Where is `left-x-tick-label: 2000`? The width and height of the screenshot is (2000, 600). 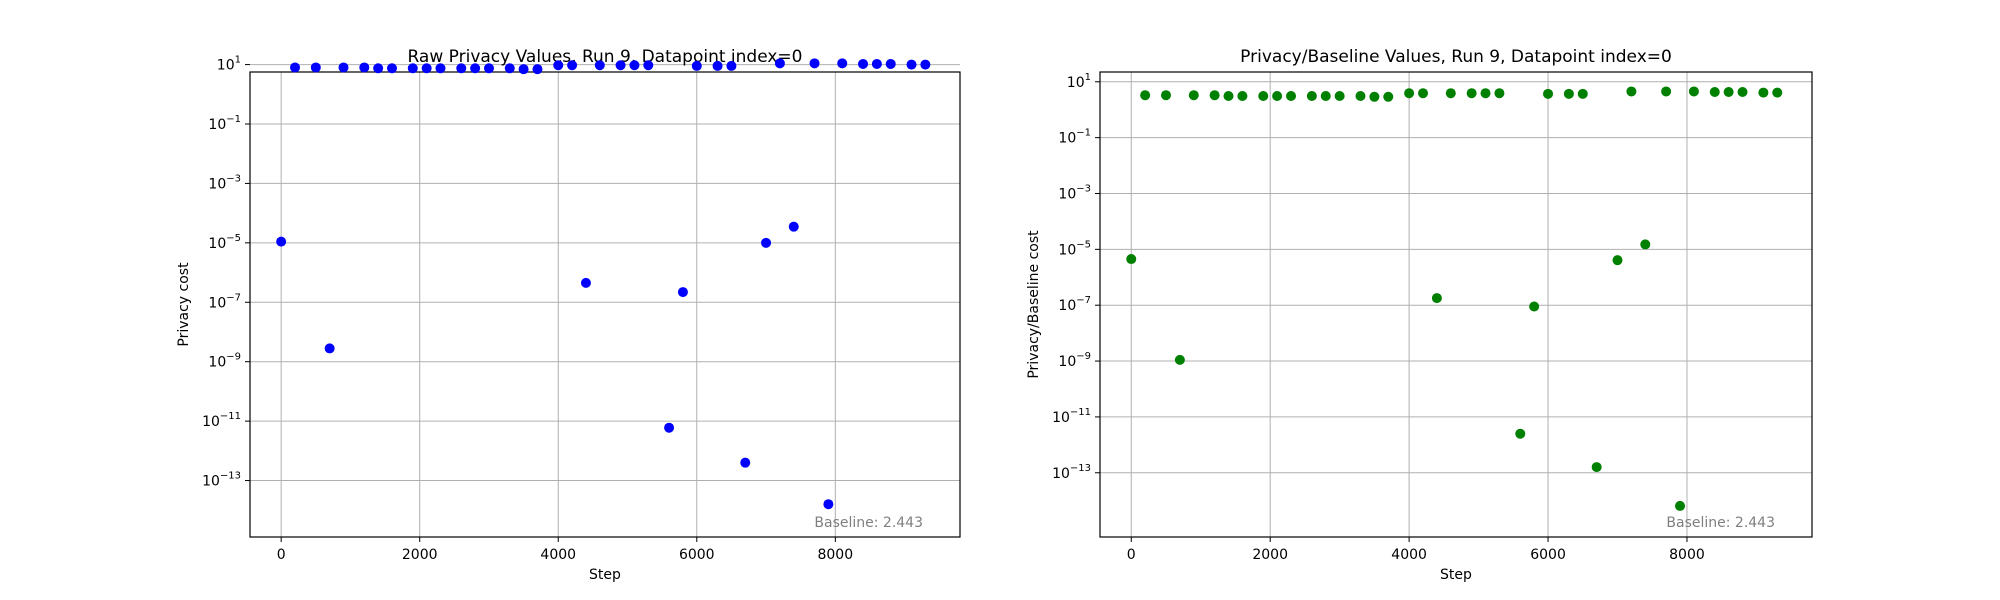 left-x-tick-label: 2000 is located at coordinates (420, 555).